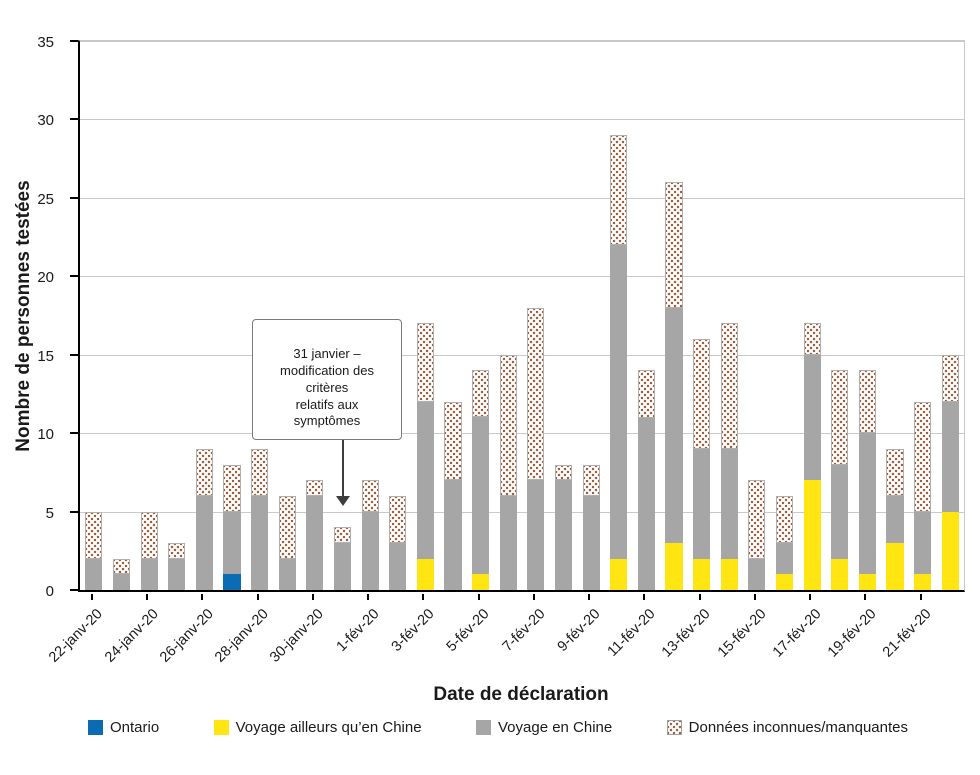  Describe the element at coordinates (186, 636) in the screenshot. I see `x-tick-label: 26-janv-20` at that location.